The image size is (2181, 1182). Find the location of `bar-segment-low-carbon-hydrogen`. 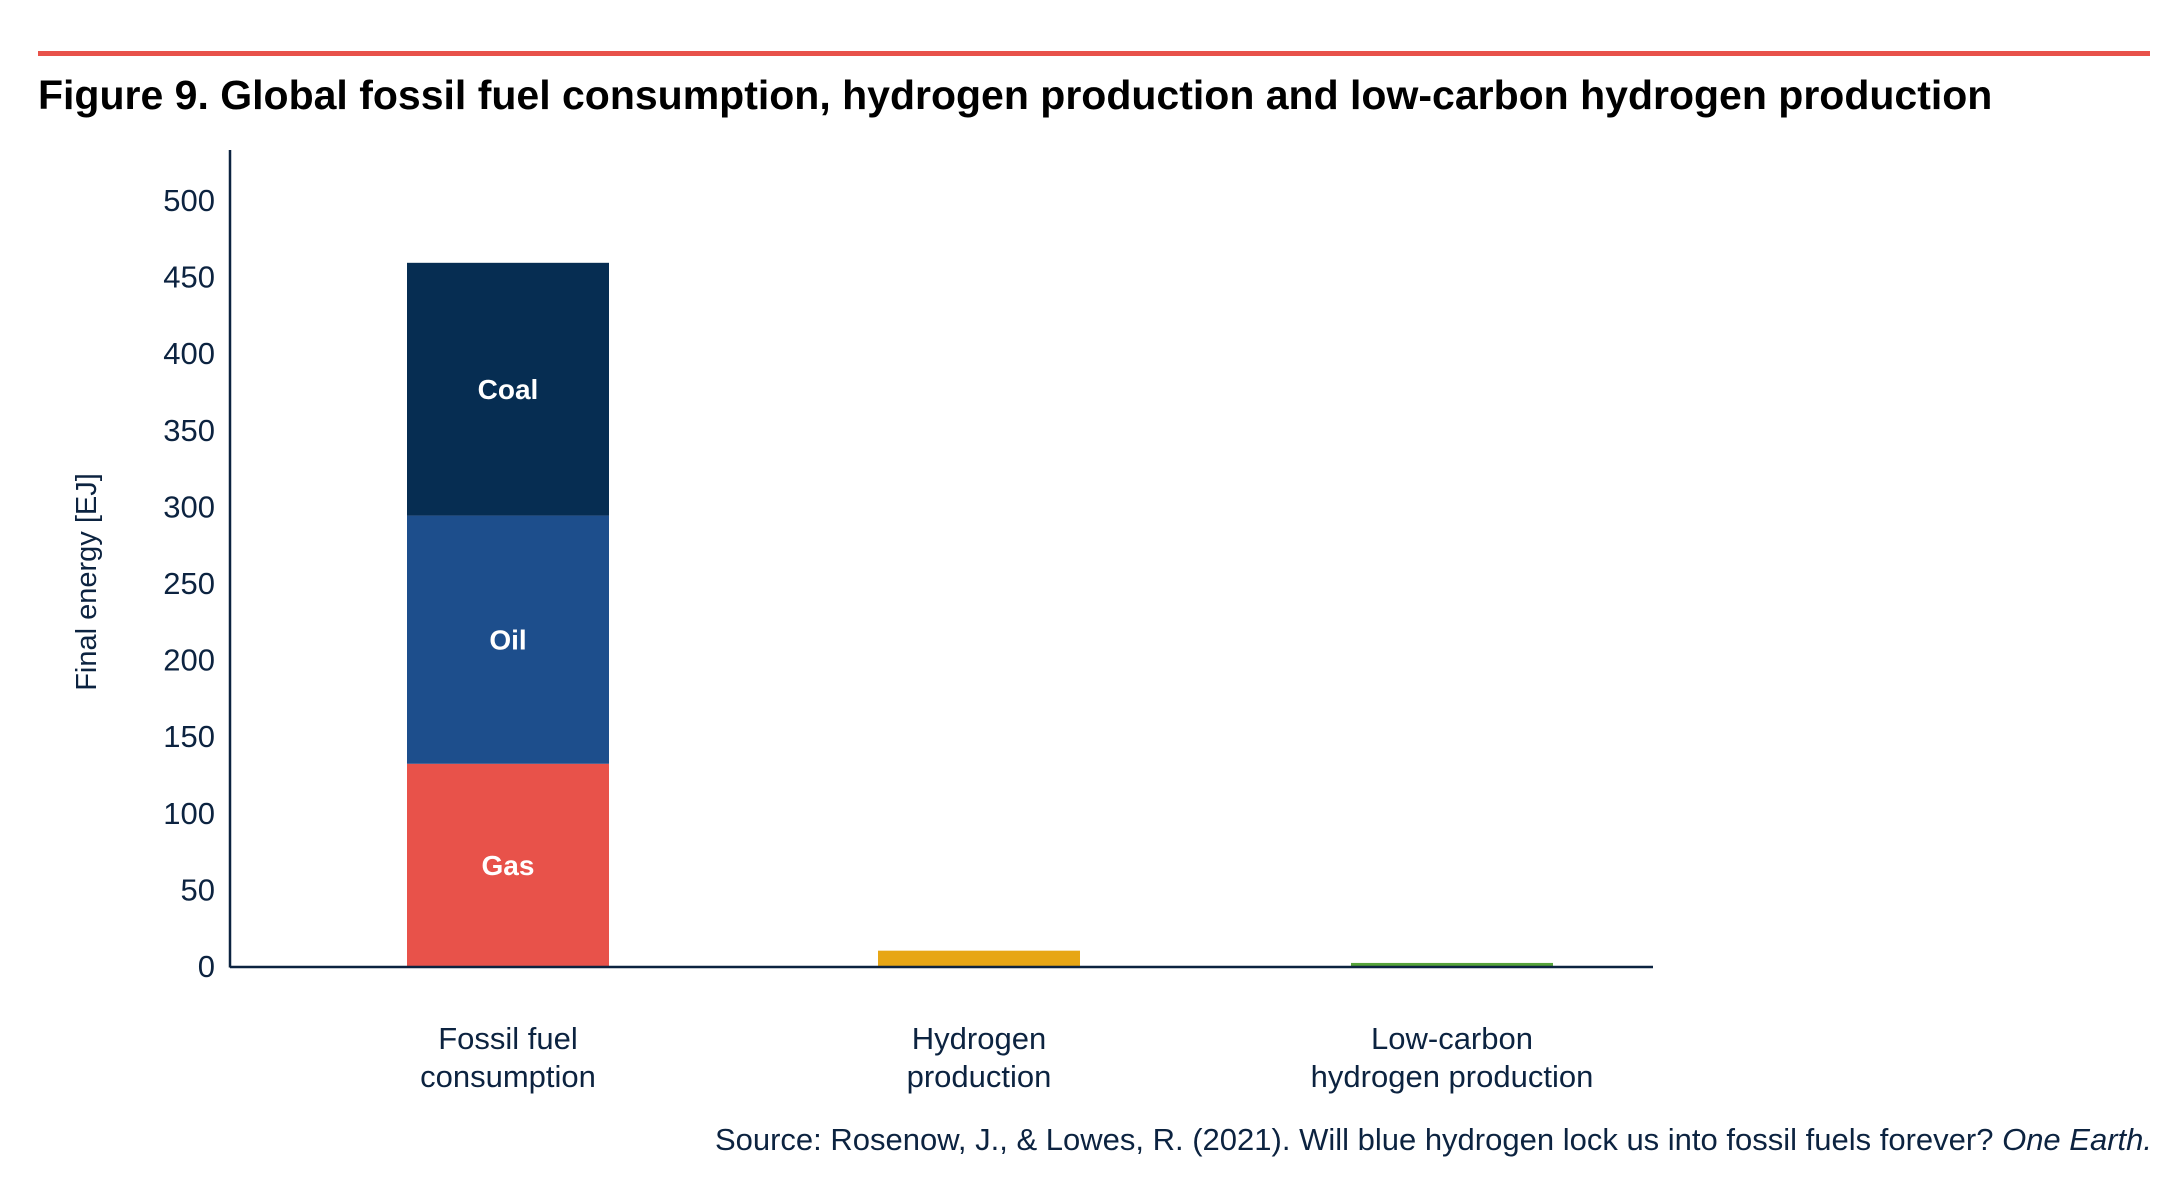

bar-segment-low-carbon-hydrogen is located at coordinates (1452, 964).